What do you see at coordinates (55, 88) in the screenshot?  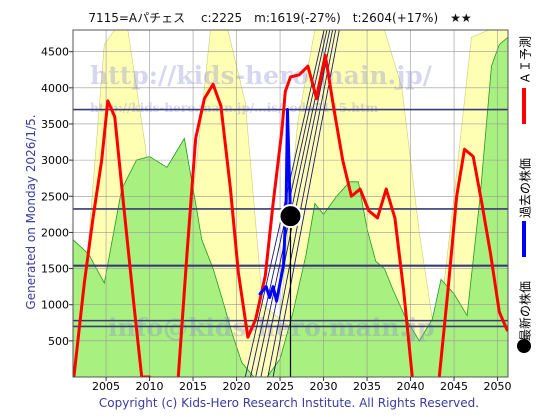 I see `y-tick-label: 4000` at bounding box center [55, 88].